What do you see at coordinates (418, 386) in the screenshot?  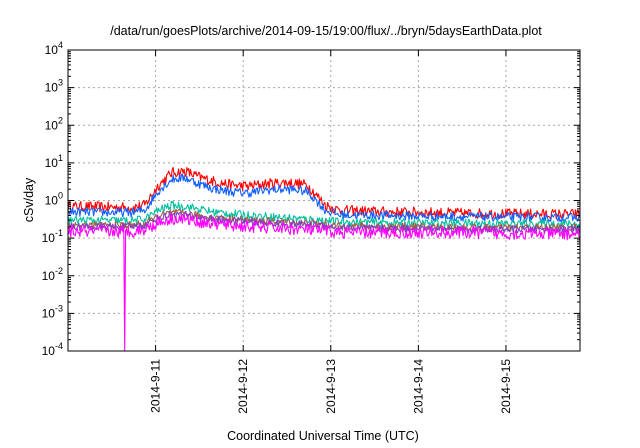 I see `x-tick-label: 2014-9-14` at bounding box center [418, 386].